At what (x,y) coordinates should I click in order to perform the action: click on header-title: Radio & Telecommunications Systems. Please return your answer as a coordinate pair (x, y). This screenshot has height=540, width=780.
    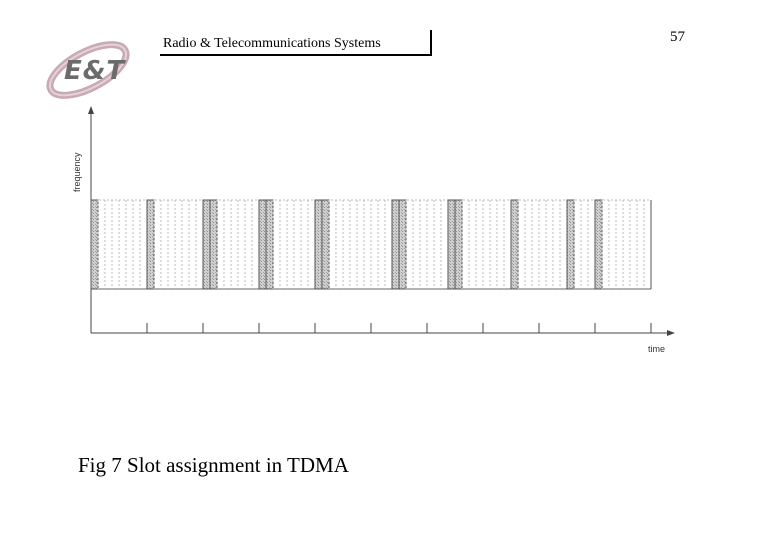
    Looking at the image, I should click on (272, 43).